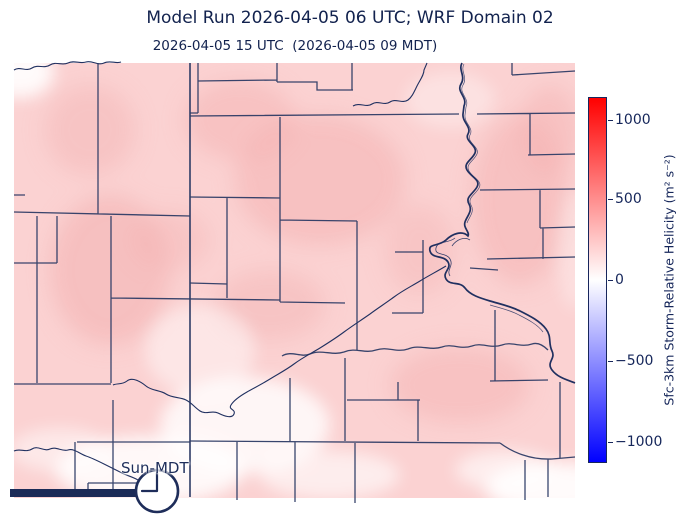  Describe the element at coordinates (633, 120) in the screenshot. I see `colorbar-tick-label: 1000` at that location.